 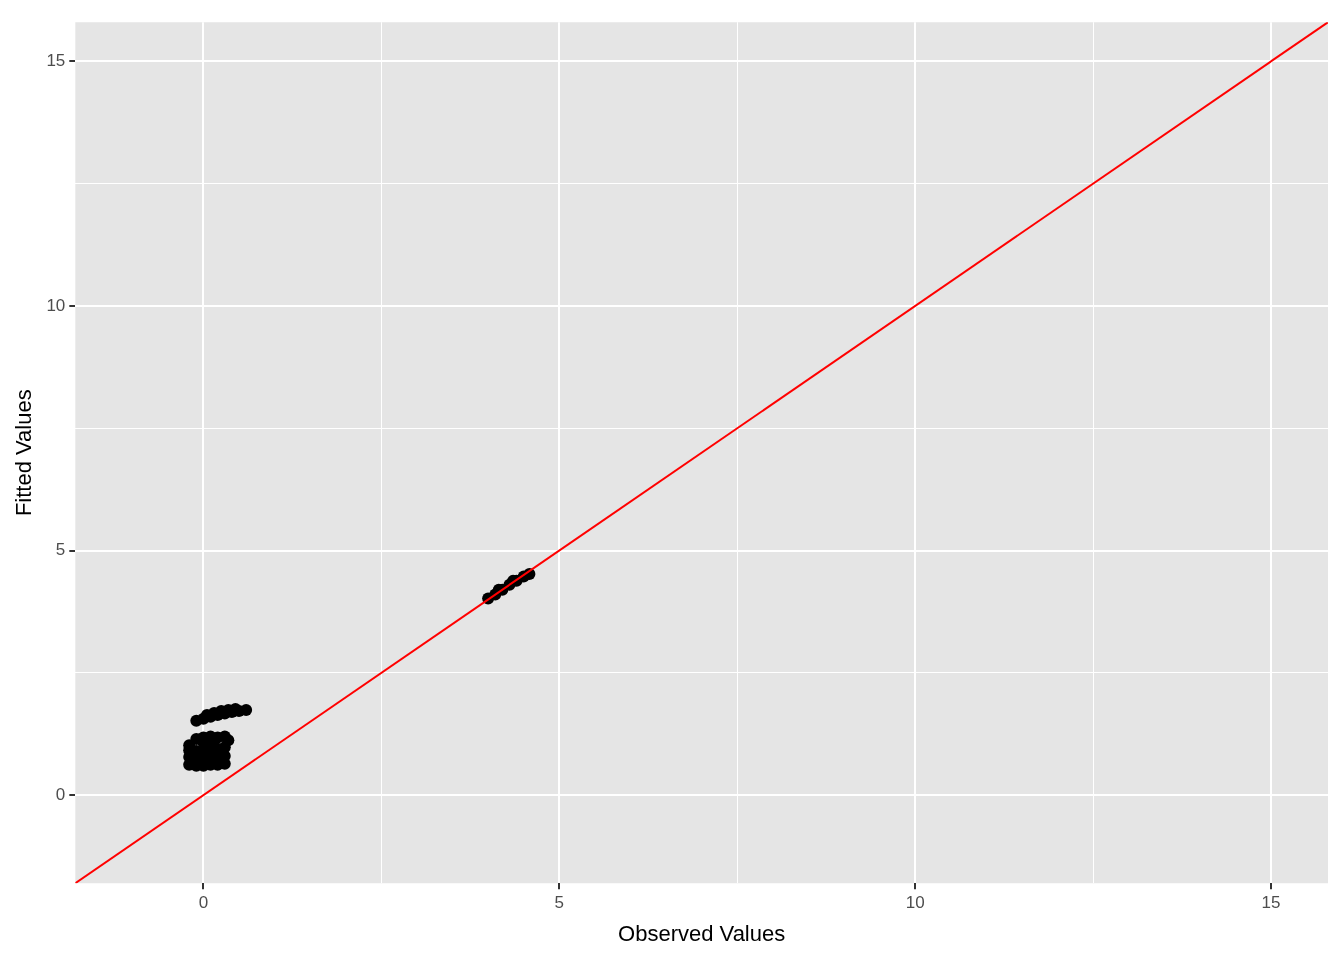 What do you see at coordinates (56, 305) in the screenshot?
I see `y-tick-label: 10` at bounding box center [56, 305].